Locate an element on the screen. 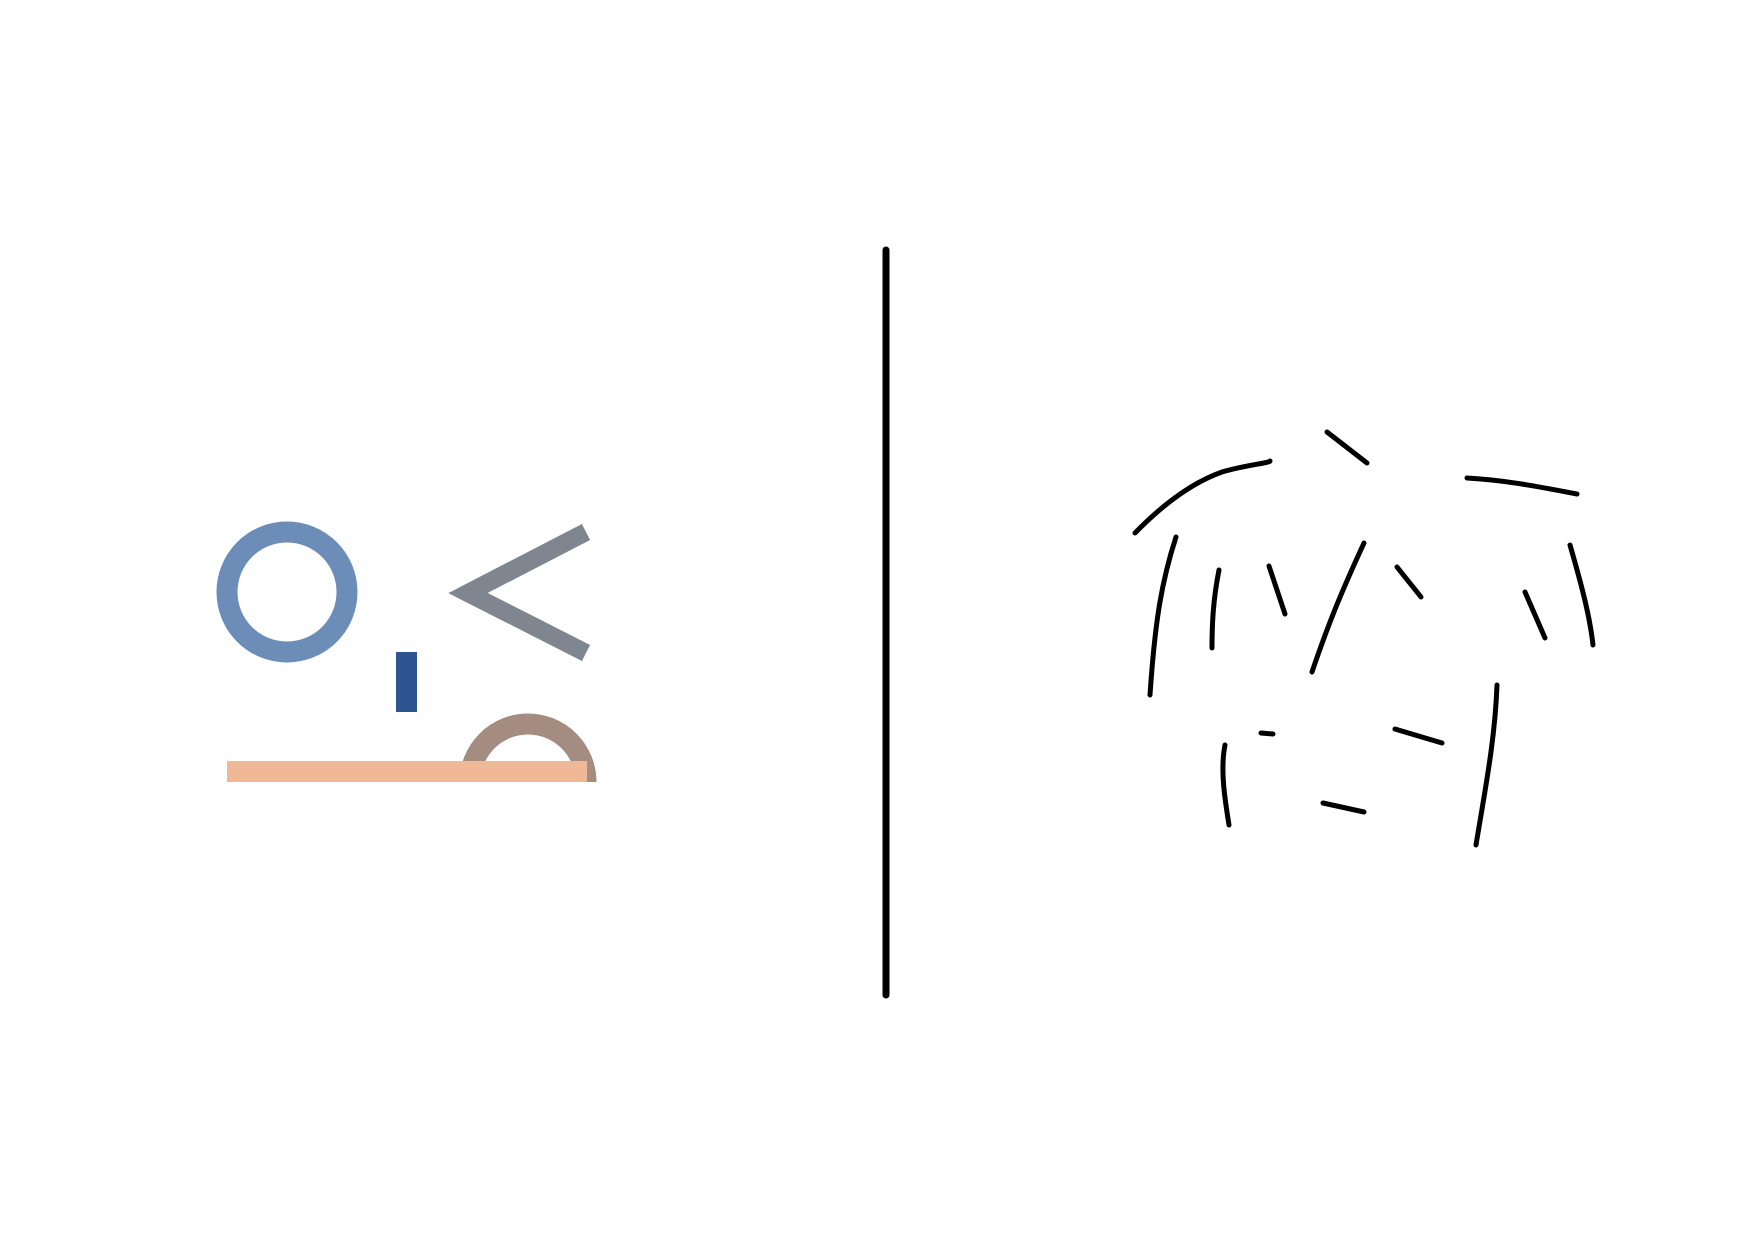 Image resolution: width=1748 pixels, height=1240 pixels. angle-bracket-shape is located at coordinates (519, 593).